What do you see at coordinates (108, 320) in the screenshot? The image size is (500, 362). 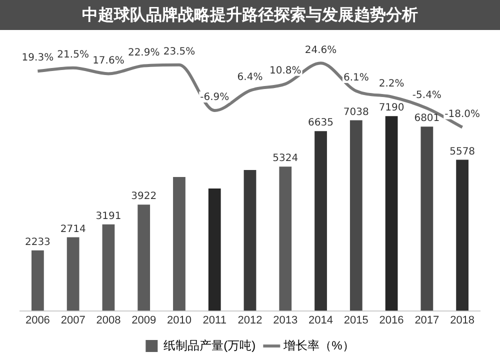 I see `x-tick-label: 2008` at bounding box center [108, 320].